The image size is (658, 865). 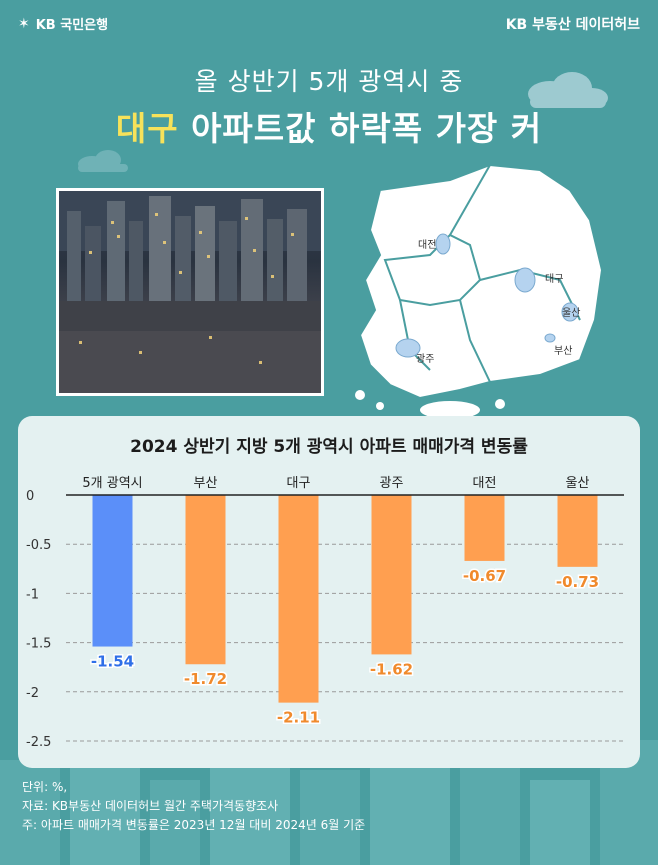 I want to click on map-label-ulsan: 울산, so click(x=571, y=313).